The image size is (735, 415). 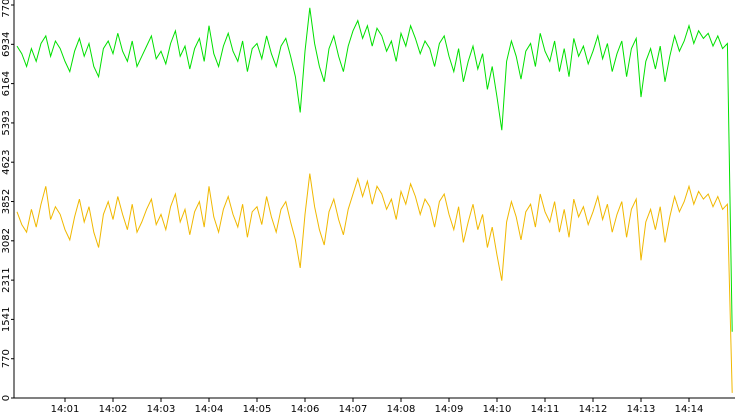 What do you see at coordinates (257, 409) in the screenshot?
I see `x-tick-label: 14:05` at bounding box center [257, 409].